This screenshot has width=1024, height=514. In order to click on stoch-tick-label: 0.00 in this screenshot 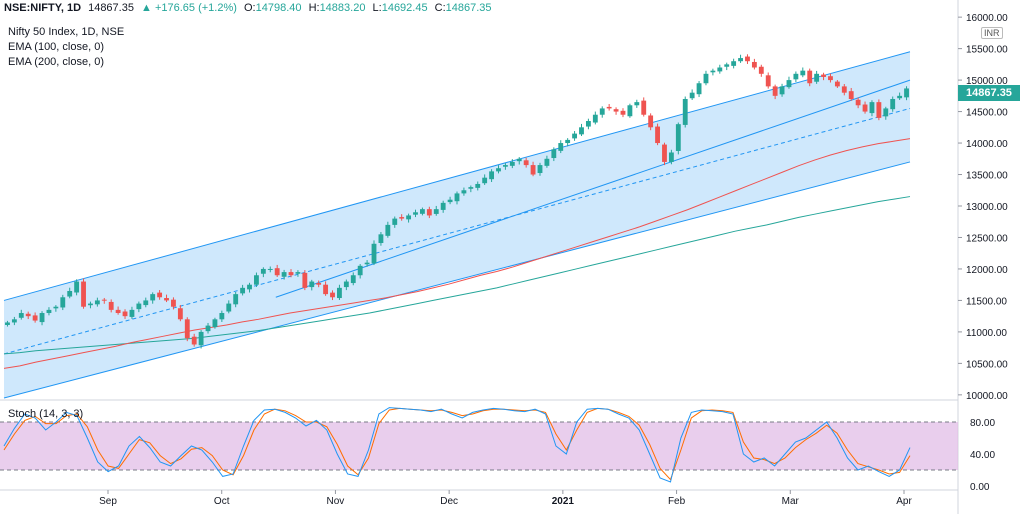, I will do `click(980, 487)`.